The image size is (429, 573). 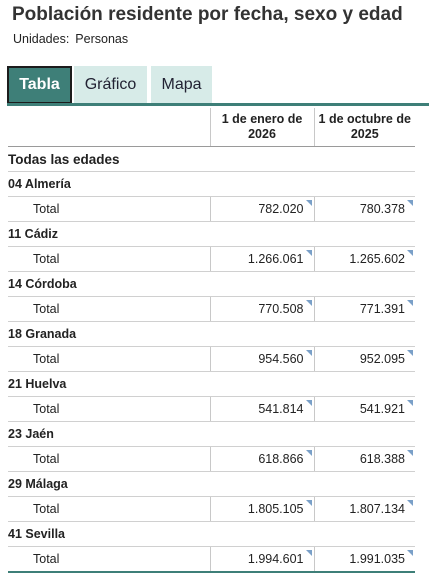 I want to click on table-row: Total 1.266.061 1.265.602, so click(x=211, y=259).